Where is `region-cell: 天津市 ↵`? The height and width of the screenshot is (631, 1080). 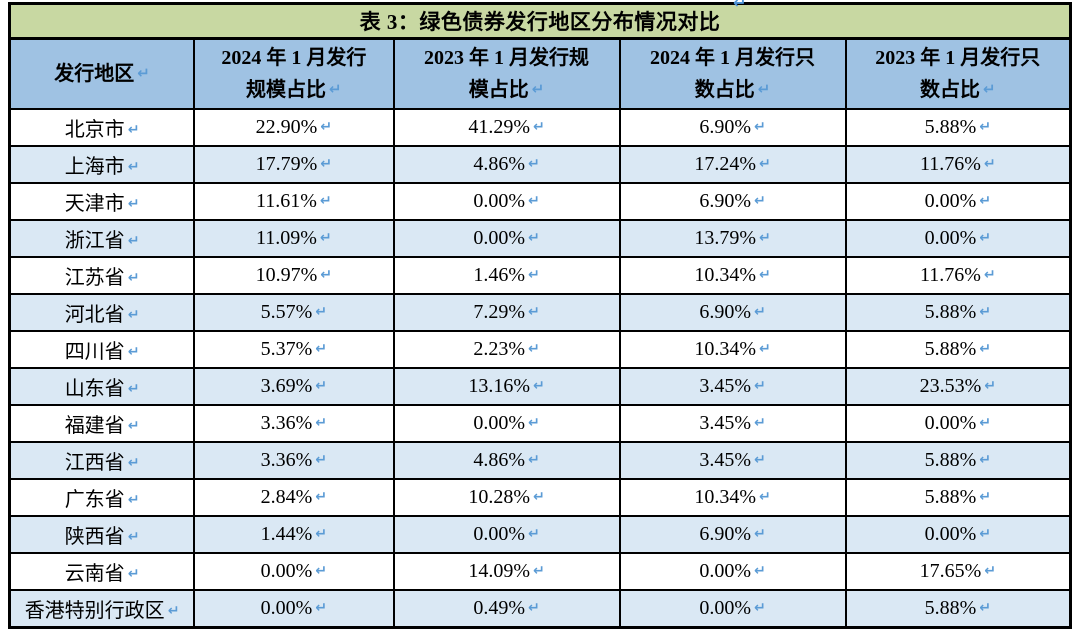 region-cell: 天津市 ↵ is located at coordinates (102, 201).